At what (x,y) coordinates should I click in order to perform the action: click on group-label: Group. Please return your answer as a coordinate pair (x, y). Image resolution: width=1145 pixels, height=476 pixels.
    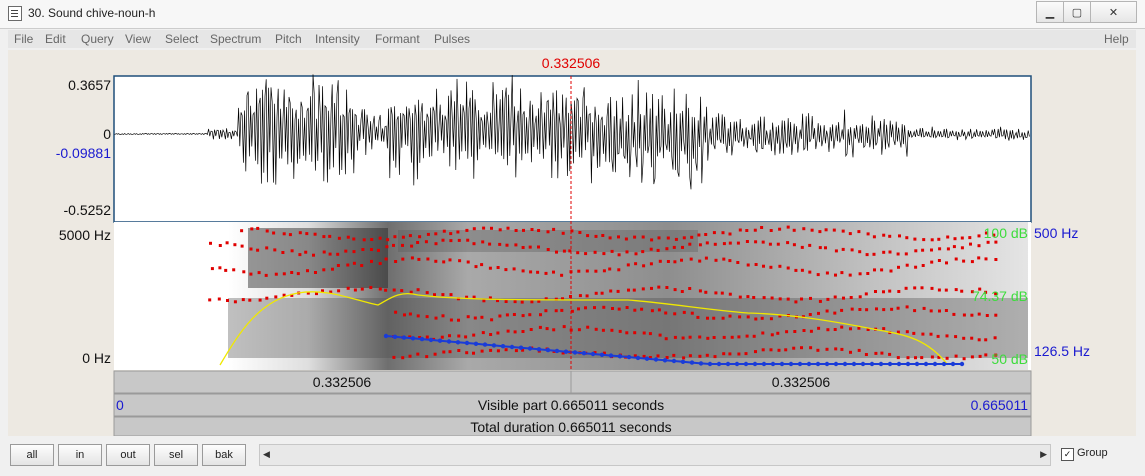
    Looking at the image, I should click on (1092, 453).